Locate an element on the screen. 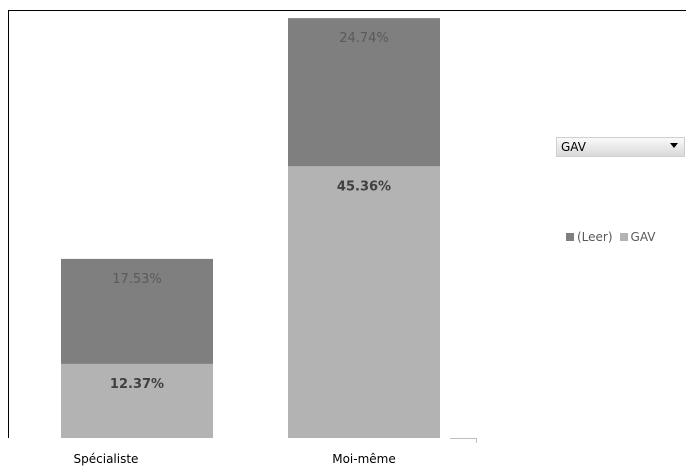 The width and height of the screenshot is (687, 470). legend-label-leer: (Leer) is located at coordinates (595, 237).